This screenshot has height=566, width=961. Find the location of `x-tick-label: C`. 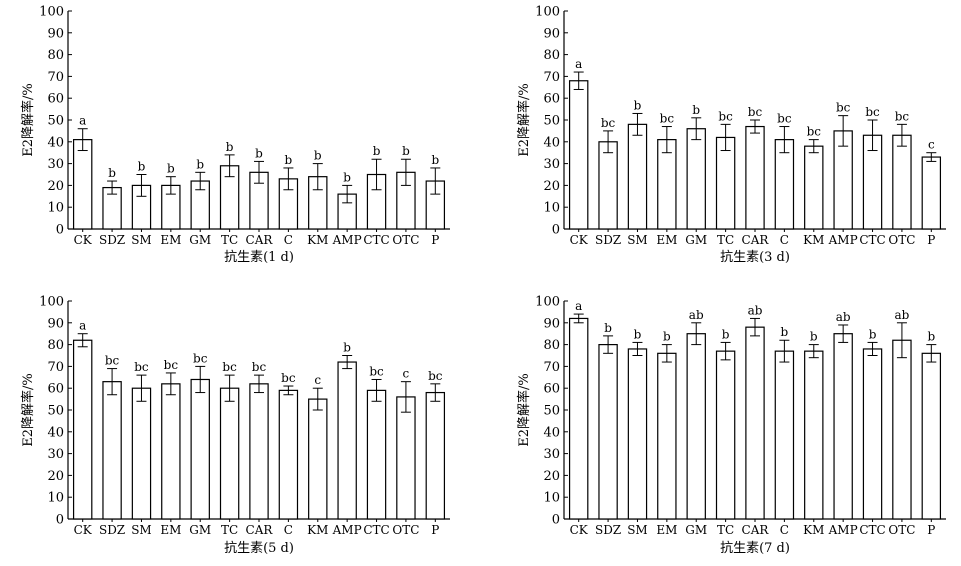

x-tick-label: C is located at coordinates (784, 240).